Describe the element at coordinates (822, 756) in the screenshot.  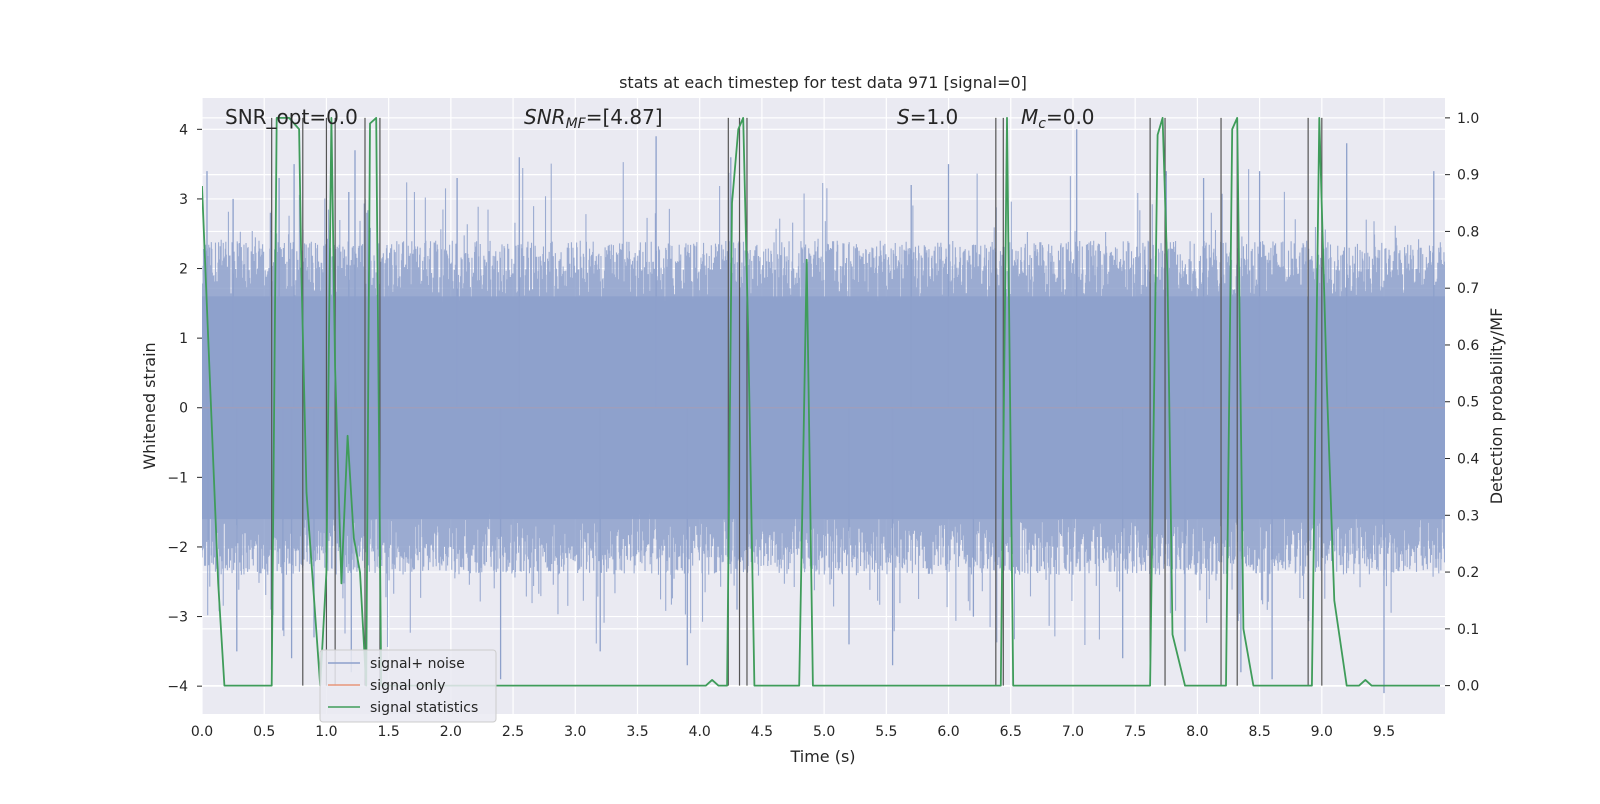
I see `x-axis-label: Time (s)` at that location.